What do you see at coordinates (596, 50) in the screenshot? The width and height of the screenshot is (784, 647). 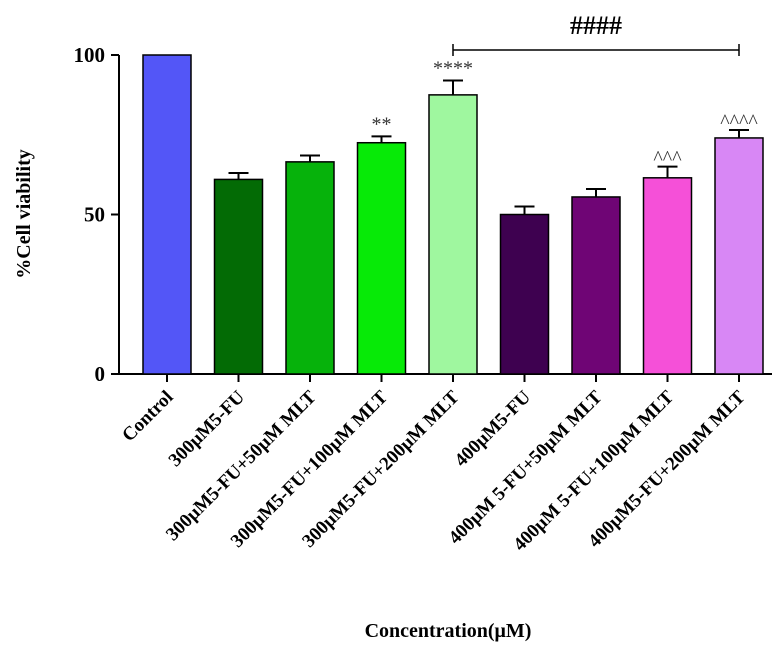 I see `bracket-line` at bounding box center [596, 50].